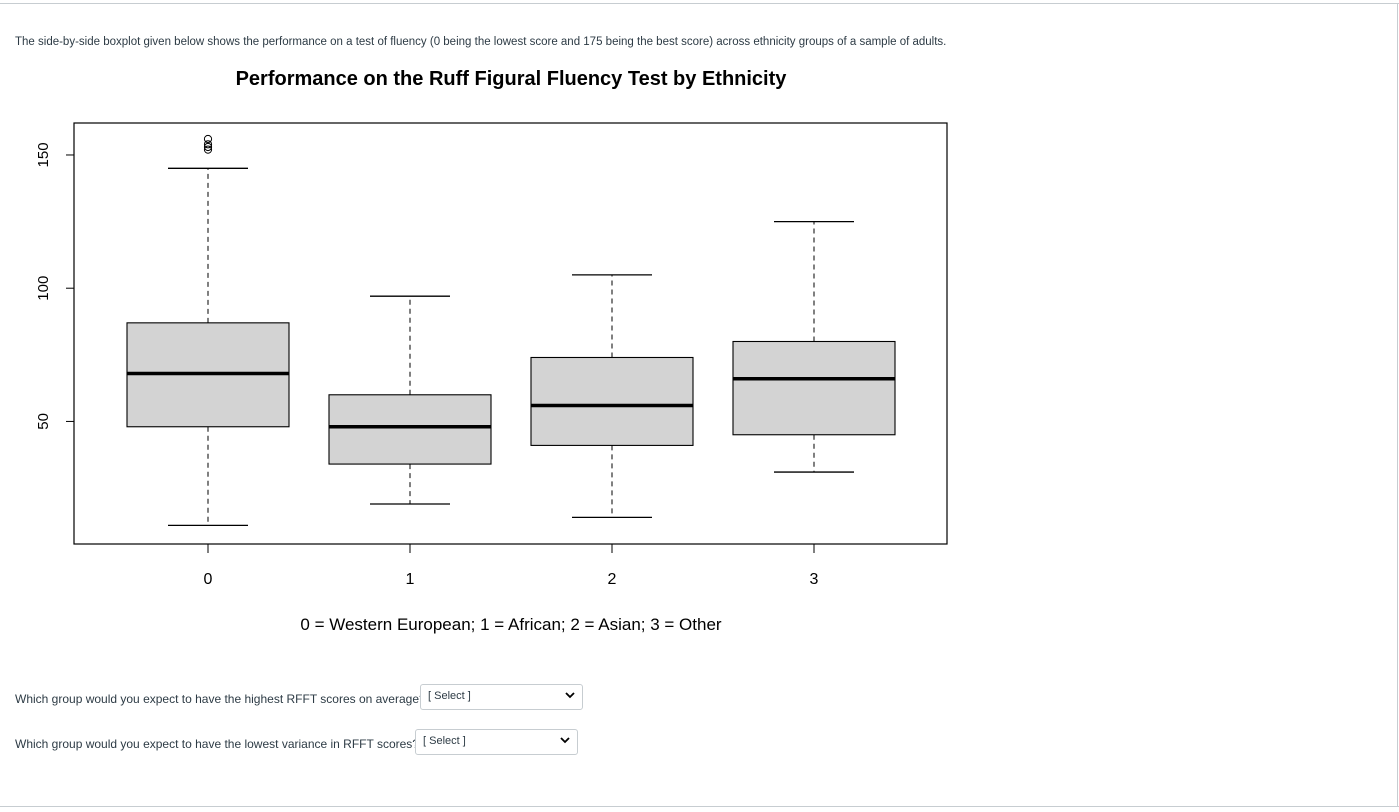  I want to click on x-axis: 0 1 2 3, so click(511, 566).